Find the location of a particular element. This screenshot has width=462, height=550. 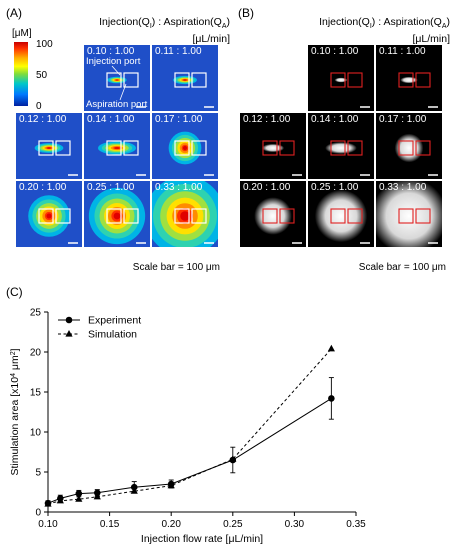

concentration-map-tile: 0.11 : 1.00 is located at coordinates (185, 78).